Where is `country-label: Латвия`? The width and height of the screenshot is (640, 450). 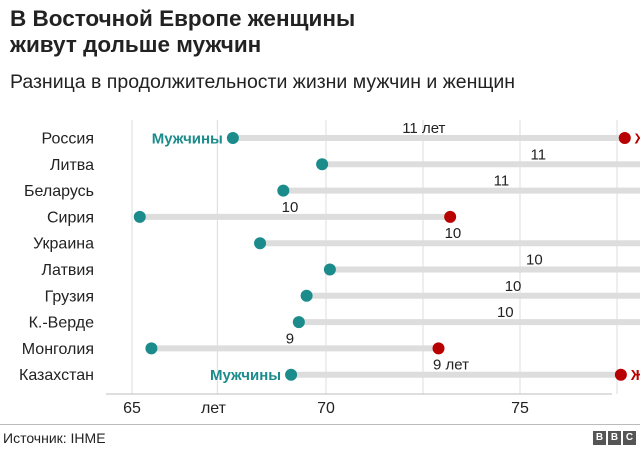
country-label: Латвия is located at coordinates (68, 270).